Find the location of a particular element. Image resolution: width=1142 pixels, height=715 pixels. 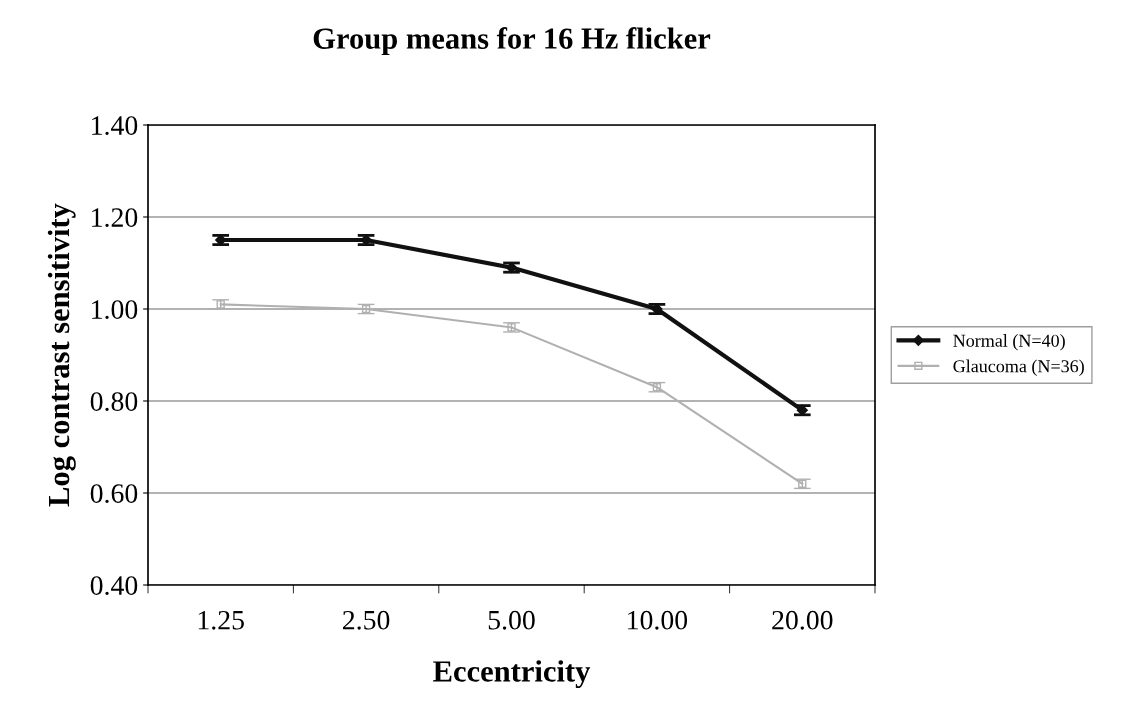

x-axis-title: Eccentricity is located at coordinates (512, 674).